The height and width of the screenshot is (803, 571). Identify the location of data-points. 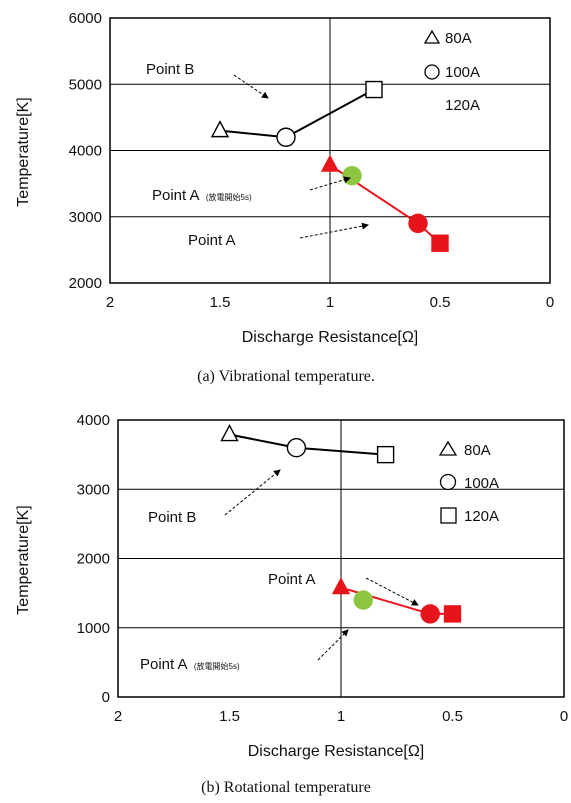
(341, 524).